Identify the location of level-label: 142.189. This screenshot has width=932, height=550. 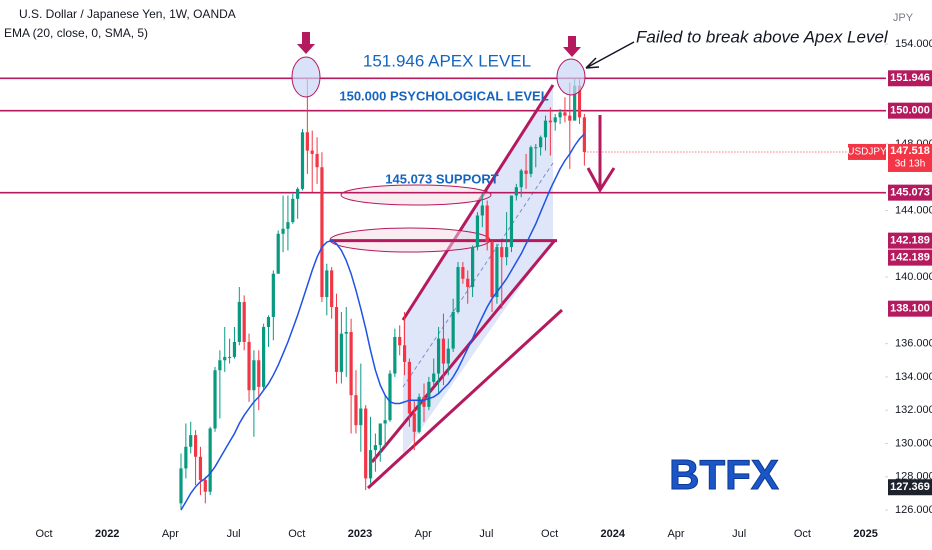
(910, 258).